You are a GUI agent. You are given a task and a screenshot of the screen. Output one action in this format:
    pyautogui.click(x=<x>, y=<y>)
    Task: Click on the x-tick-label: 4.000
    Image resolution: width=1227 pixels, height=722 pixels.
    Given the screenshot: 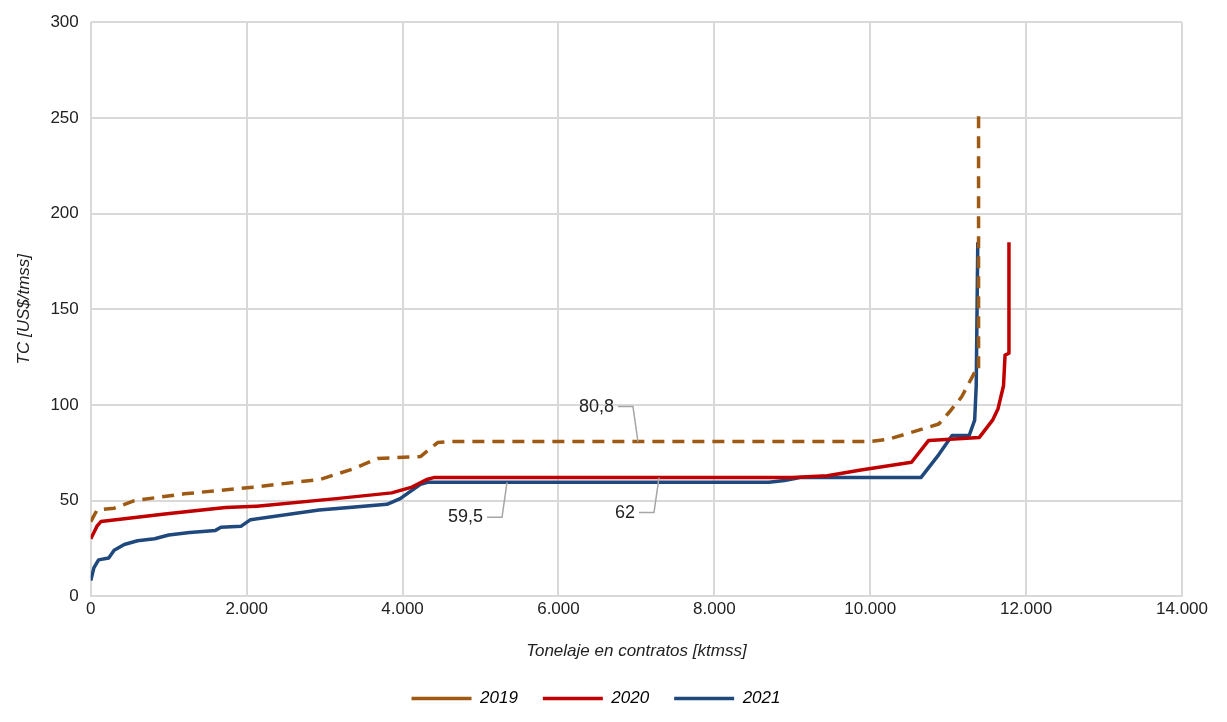 What is the action you would take?
    pyautogui.click(x=402, y=609)
    